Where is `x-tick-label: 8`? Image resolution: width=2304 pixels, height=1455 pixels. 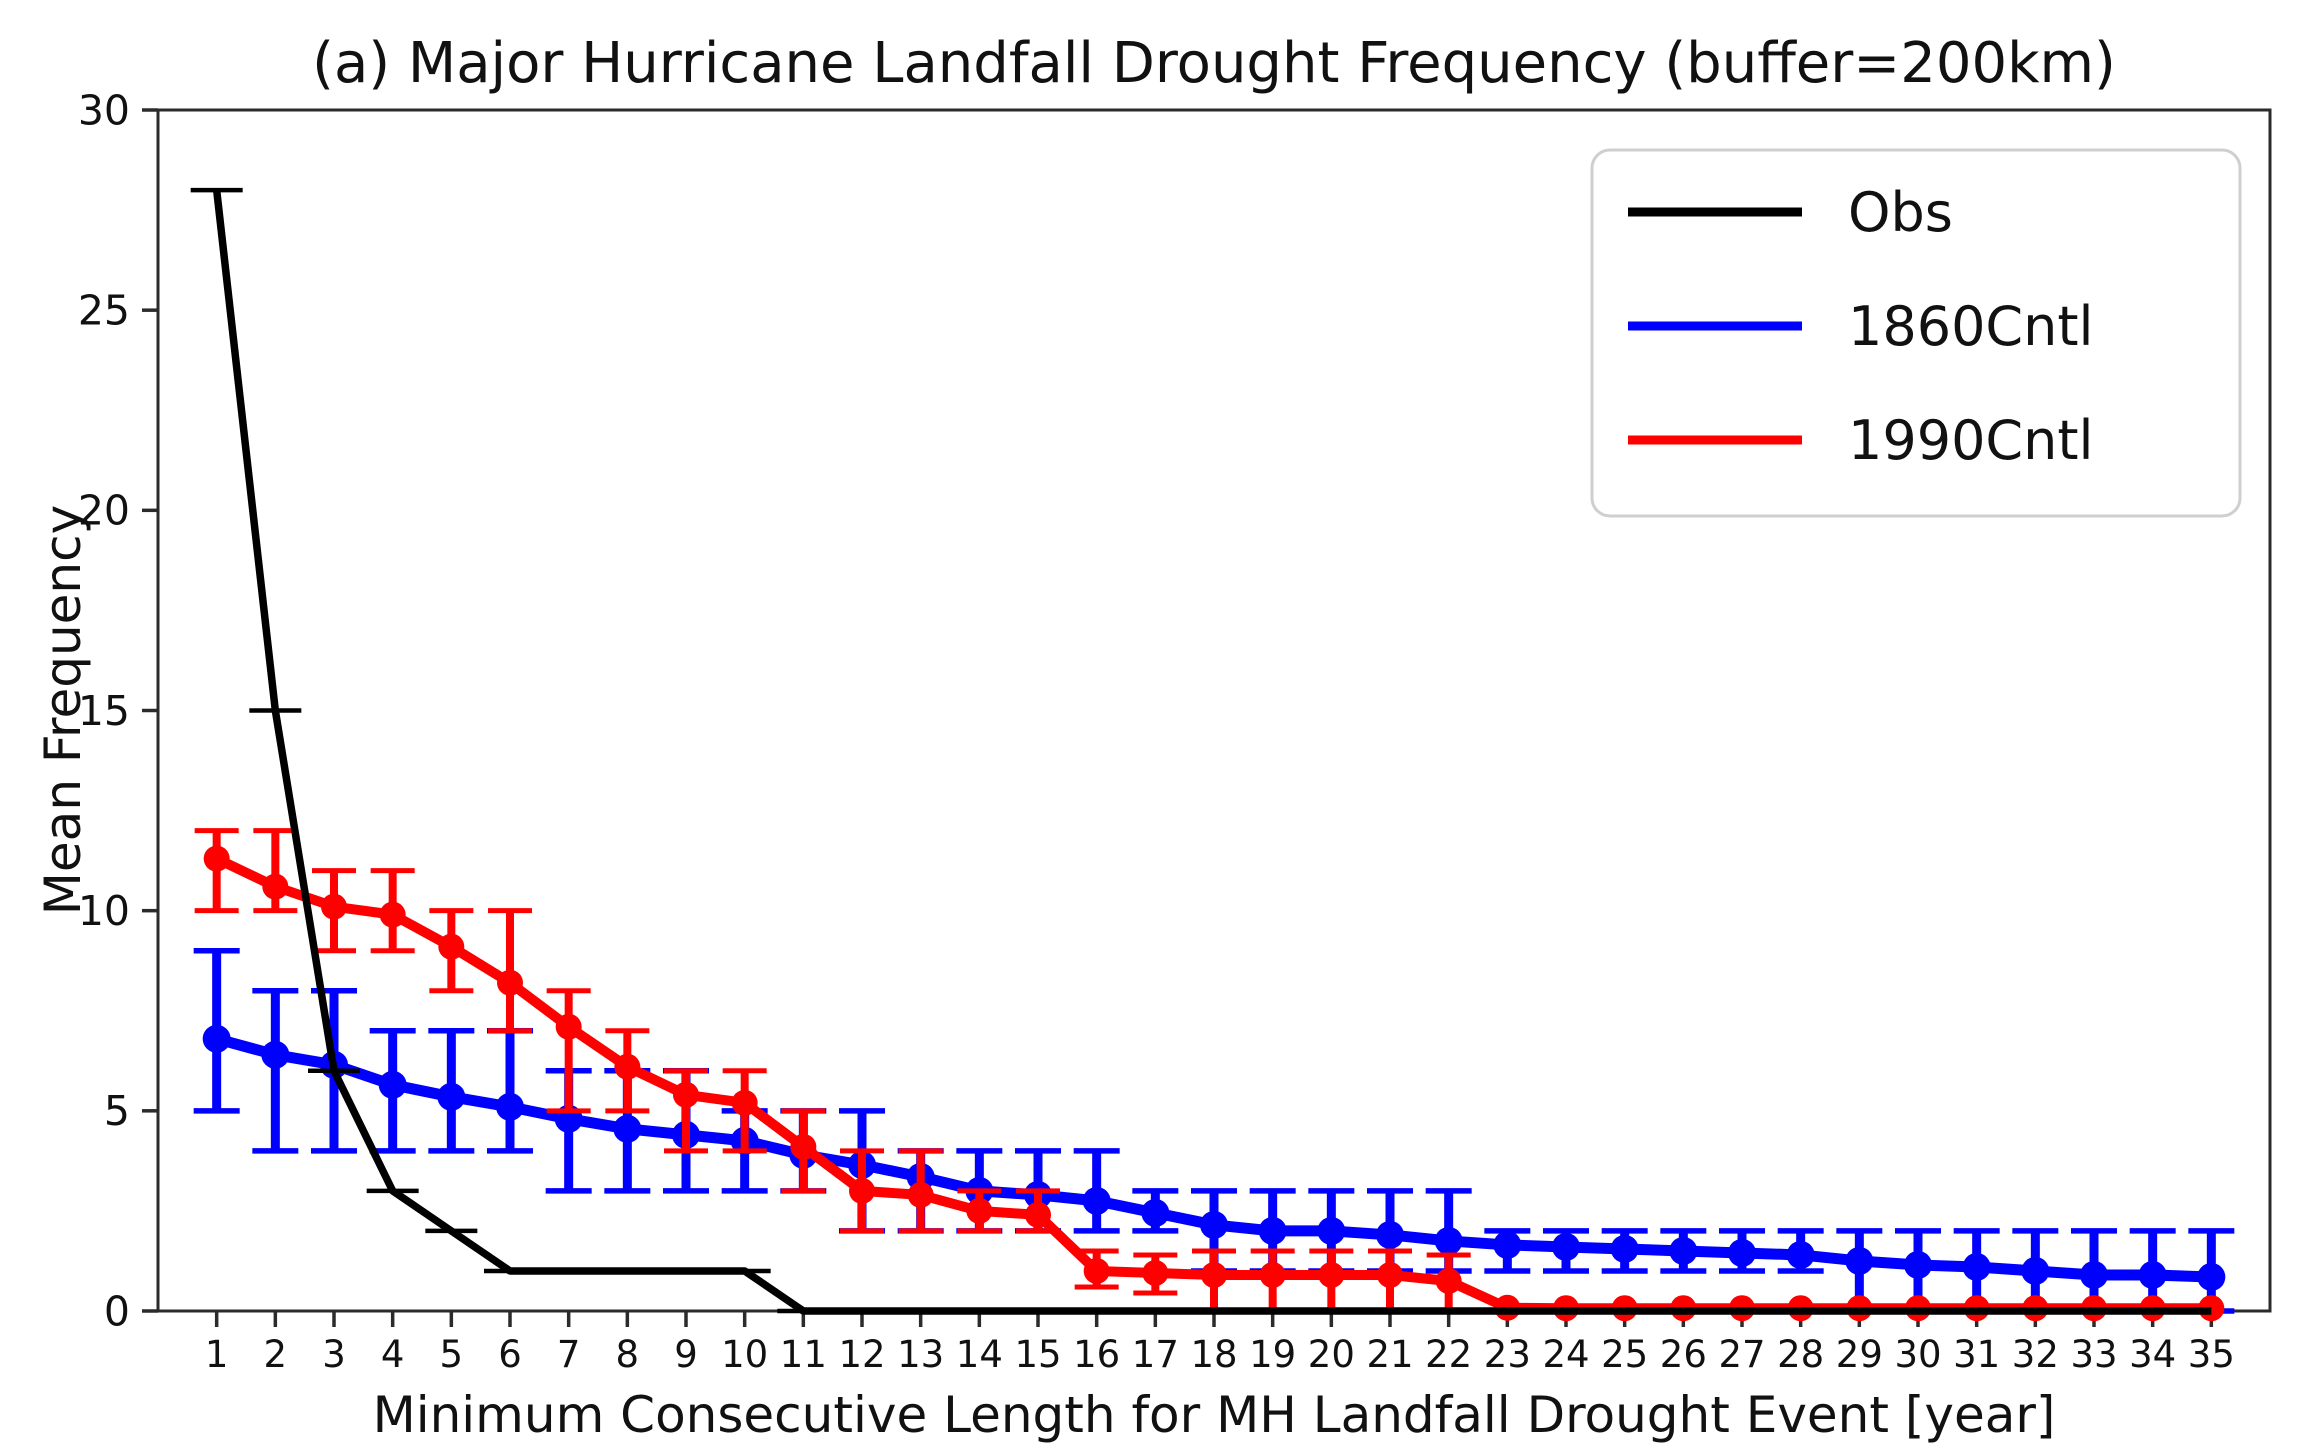 x-tick-label: 8 is located at coordinates (628, 1354).